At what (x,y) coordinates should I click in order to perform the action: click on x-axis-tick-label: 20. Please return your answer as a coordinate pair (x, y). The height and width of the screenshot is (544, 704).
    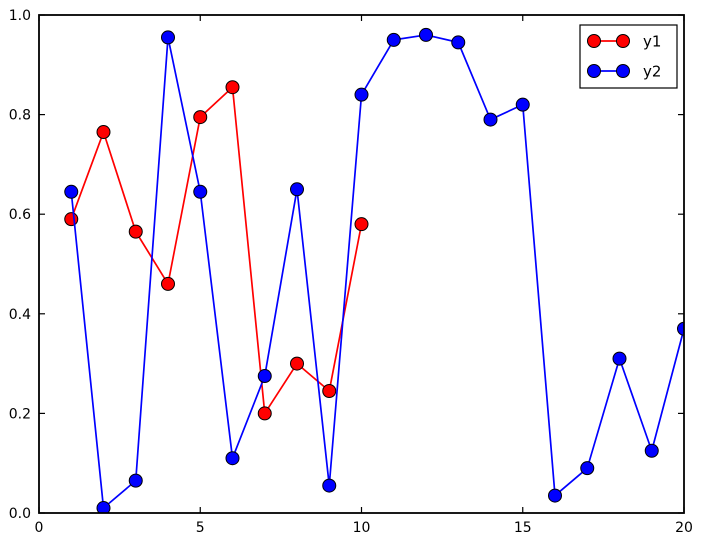
    Looking at the image, I should click on (684, 528).